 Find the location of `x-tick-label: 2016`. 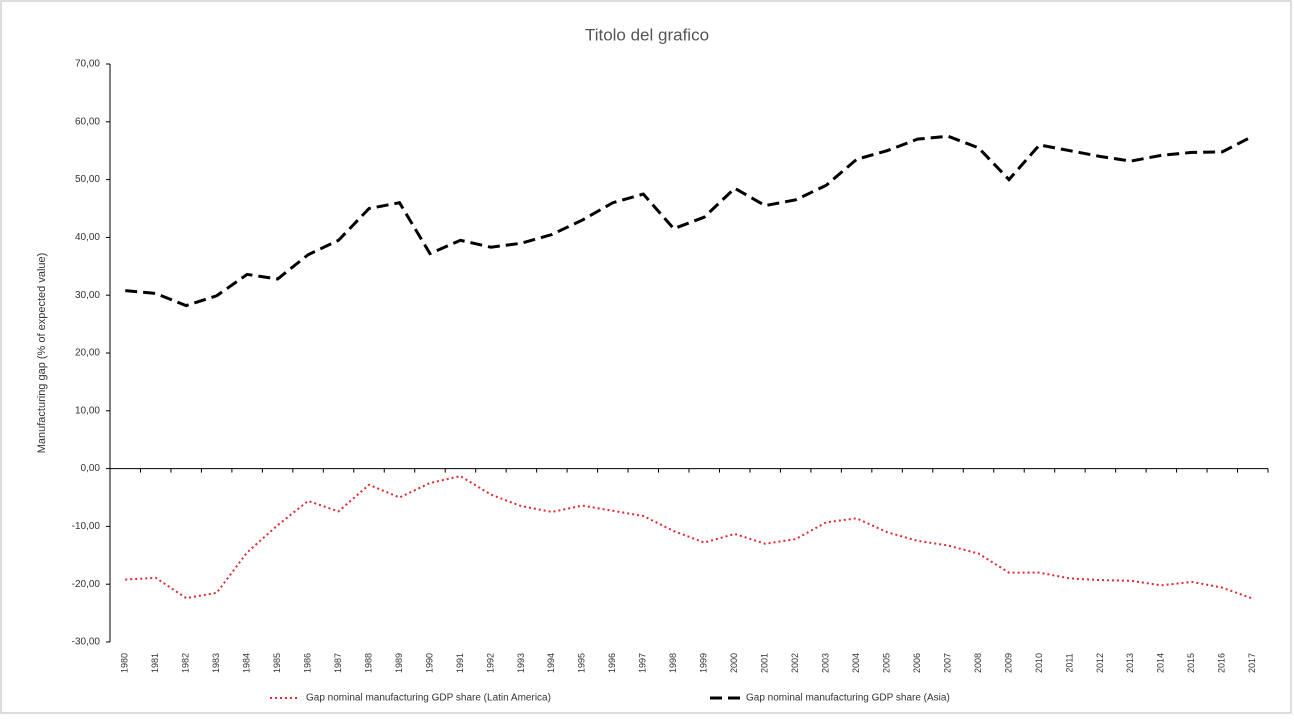

x-tick-label: 2016 is located at coordinates (1222, 663).